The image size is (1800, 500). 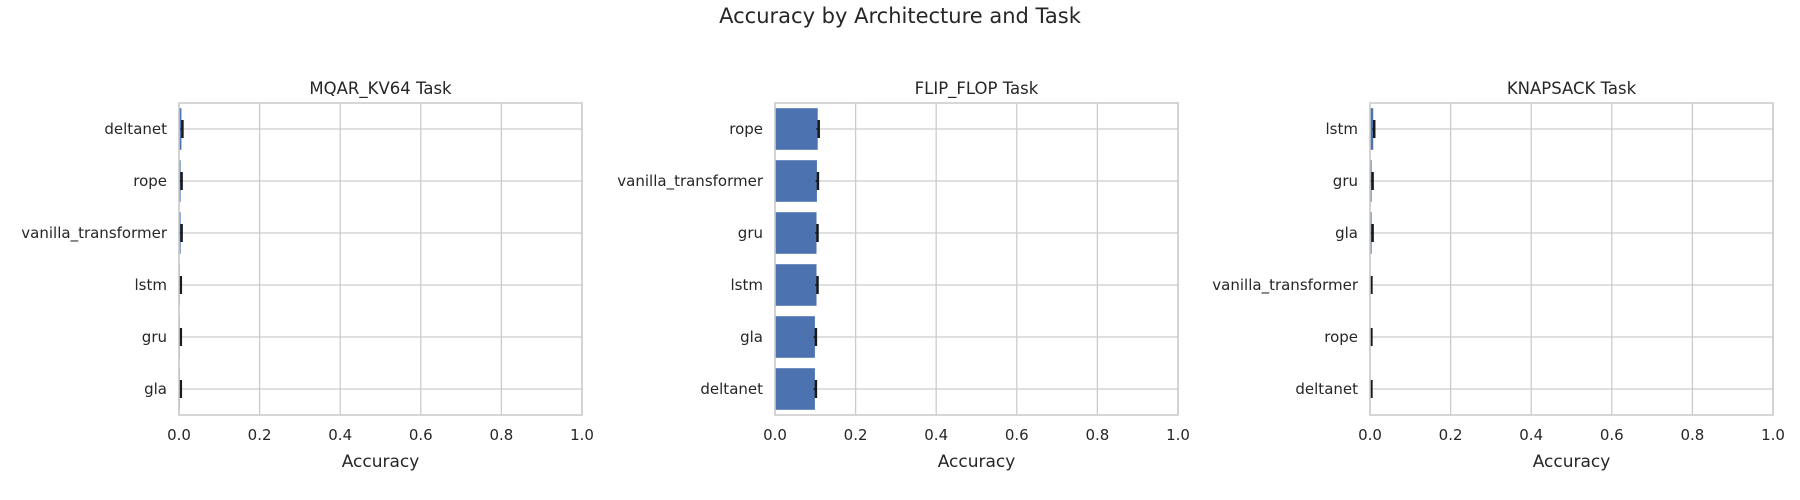 What do you see at coordinates (380, 89) in the screenshot?
I see `panel-title: MQAR_KV64 Task` at bounding box center [380, 89].